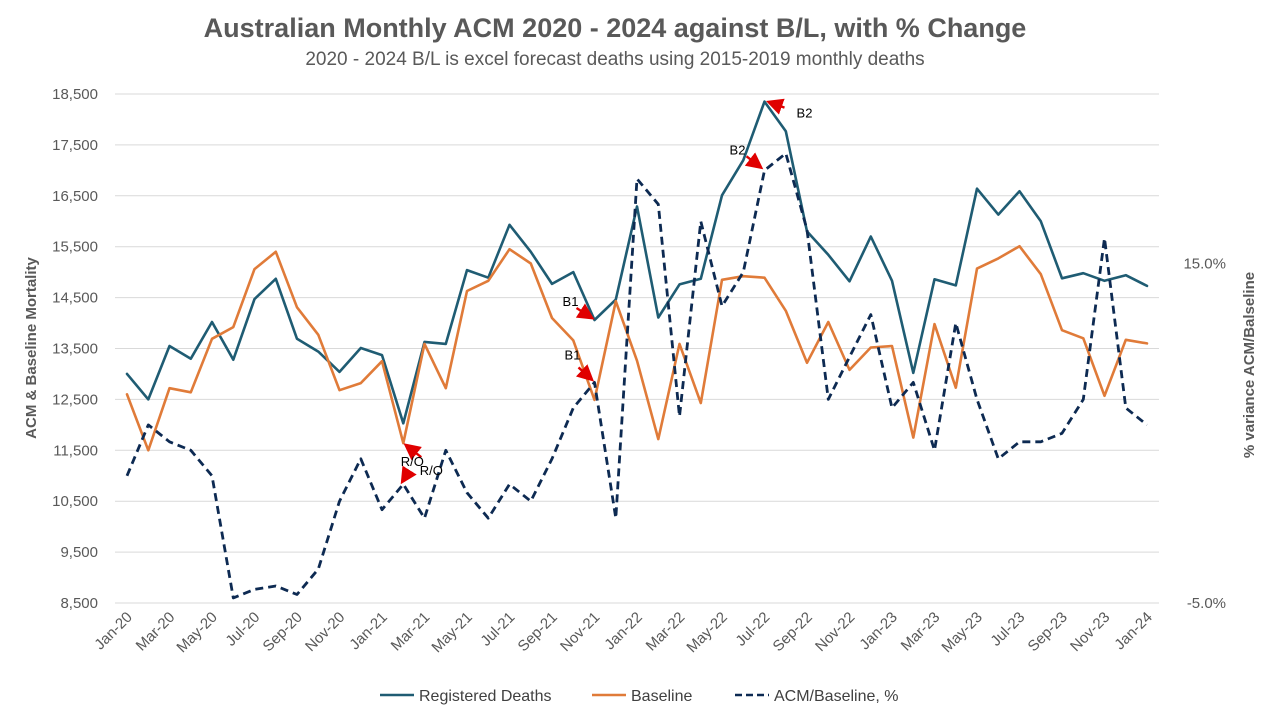 This screenshot has height=720, width=1280. I want to click on x-tick-label: Nov-22, so click(835, 632).